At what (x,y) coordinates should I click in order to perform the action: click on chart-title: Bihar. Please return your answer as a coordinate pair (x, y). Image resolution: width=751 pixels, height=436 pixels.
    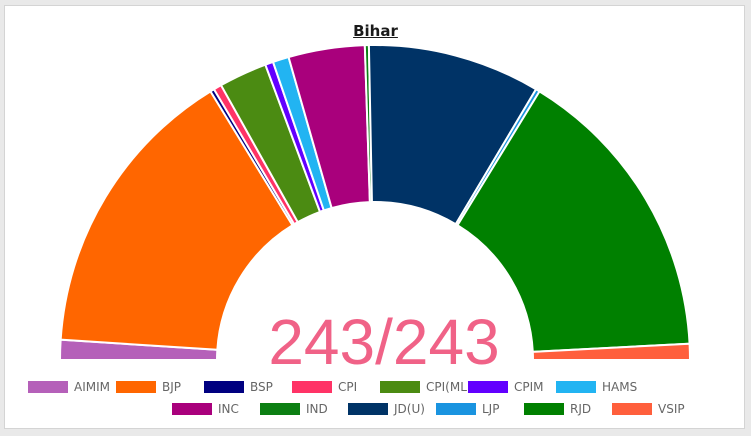
    Looking at the image, I should click on (375, 31).